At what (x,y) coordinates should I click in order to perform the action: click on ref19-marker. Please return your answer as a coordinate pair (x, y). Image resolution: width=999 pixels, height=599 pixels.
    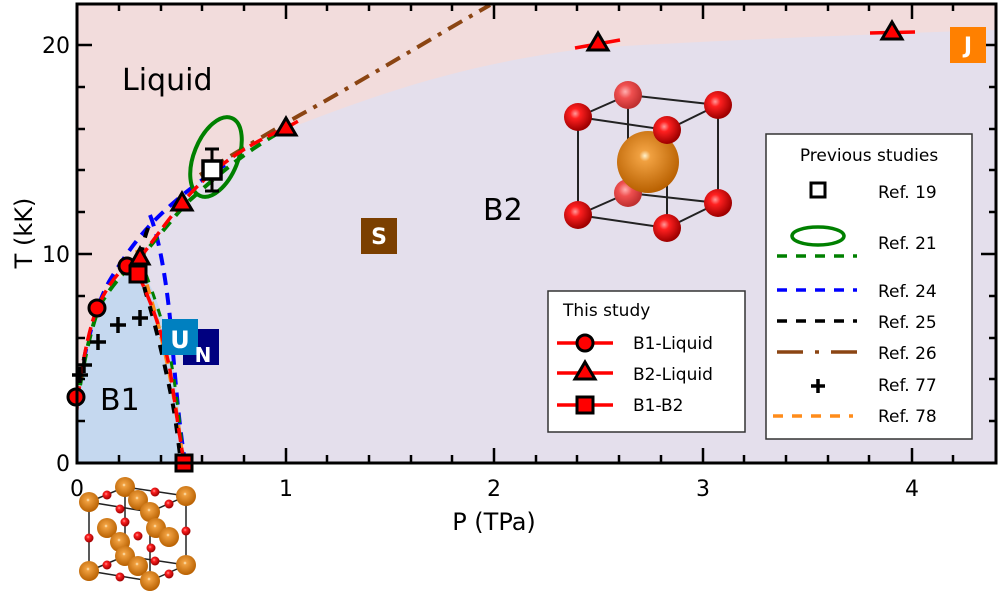
    Looking at the image, I should click on (212, 170).